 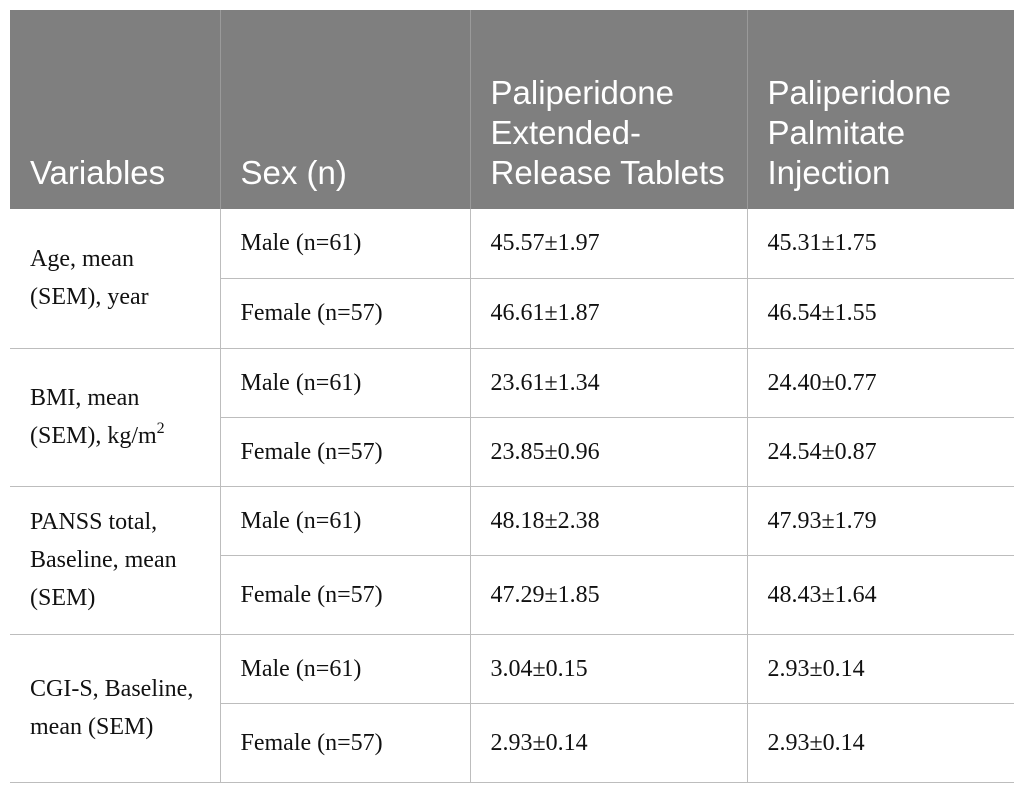 What do you see at coordinates (609, 521) in the screenshot?
I see `er-value-cell: 48.18±2.38` at bounding box center [609, 521].